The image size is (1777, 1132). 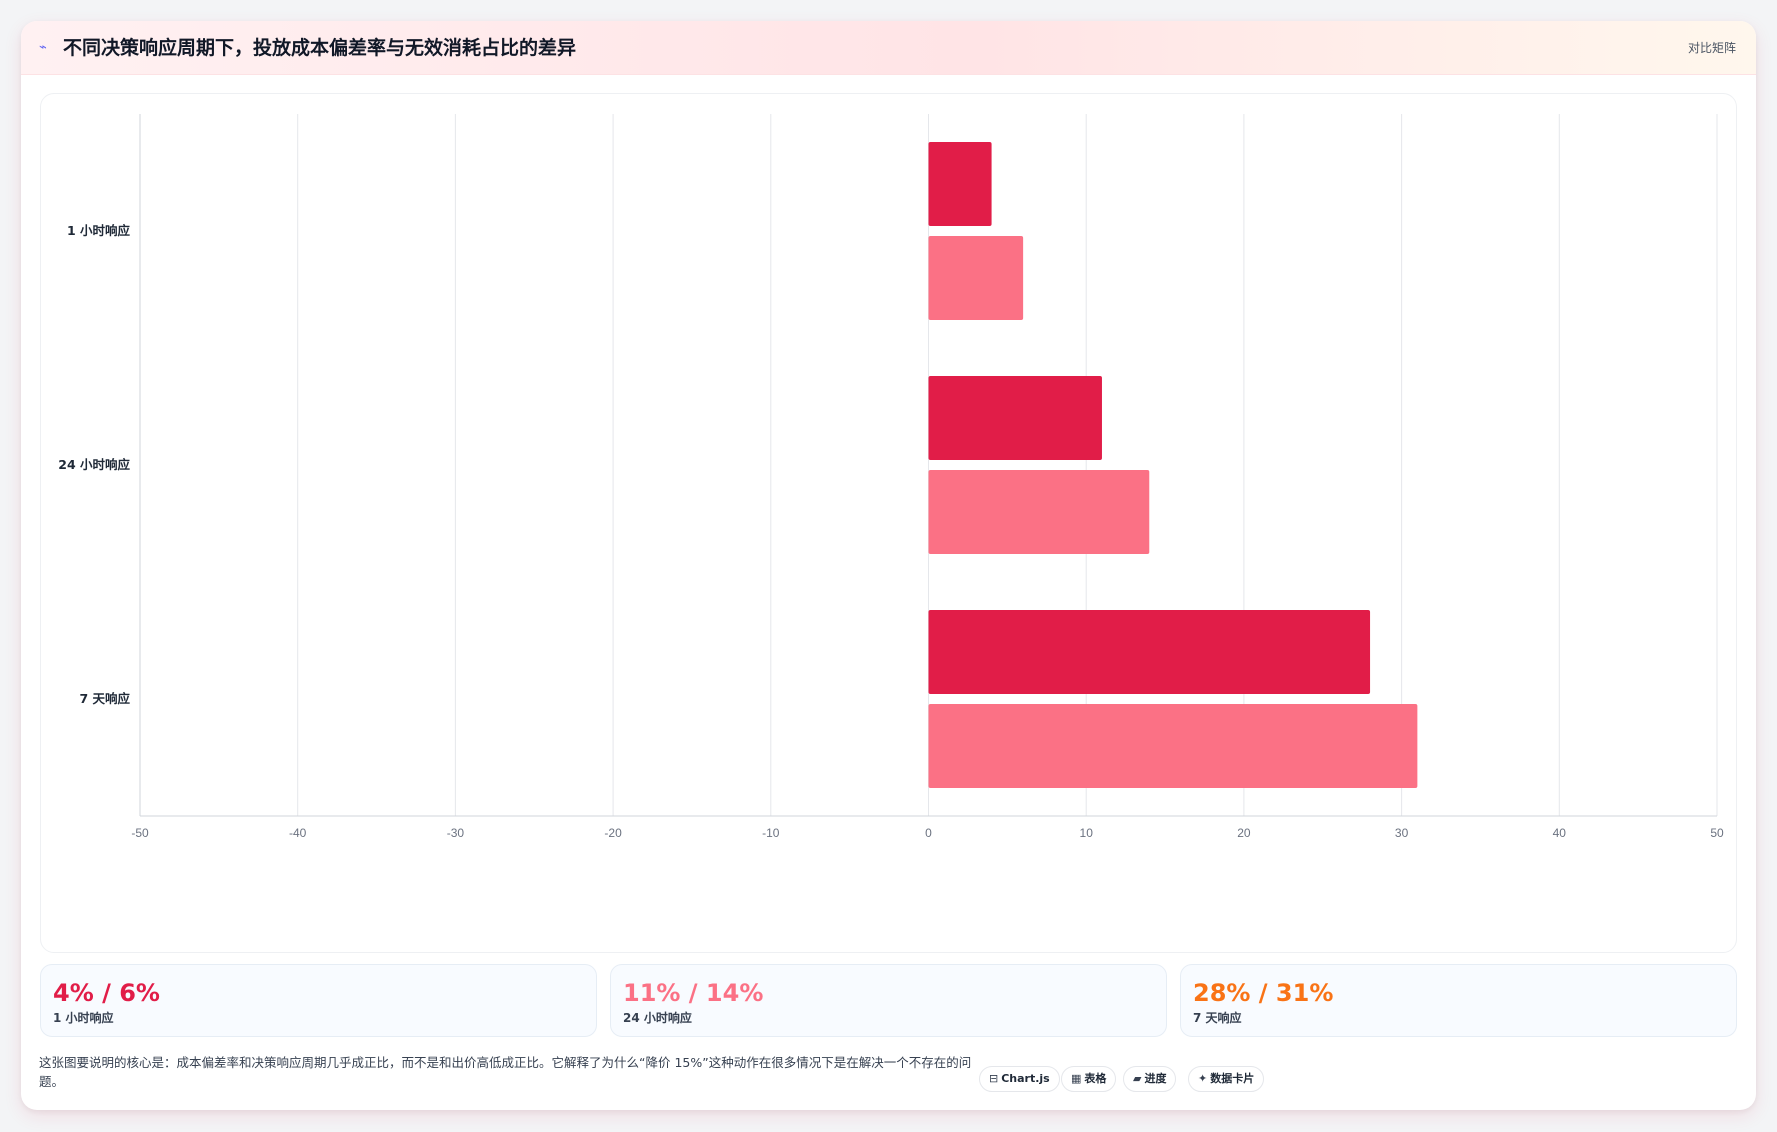 What do you see at coordinates (1137, 1078) in the screenshot?
I see `progress-icon: ▰` at bounding box center [1137, 1078].